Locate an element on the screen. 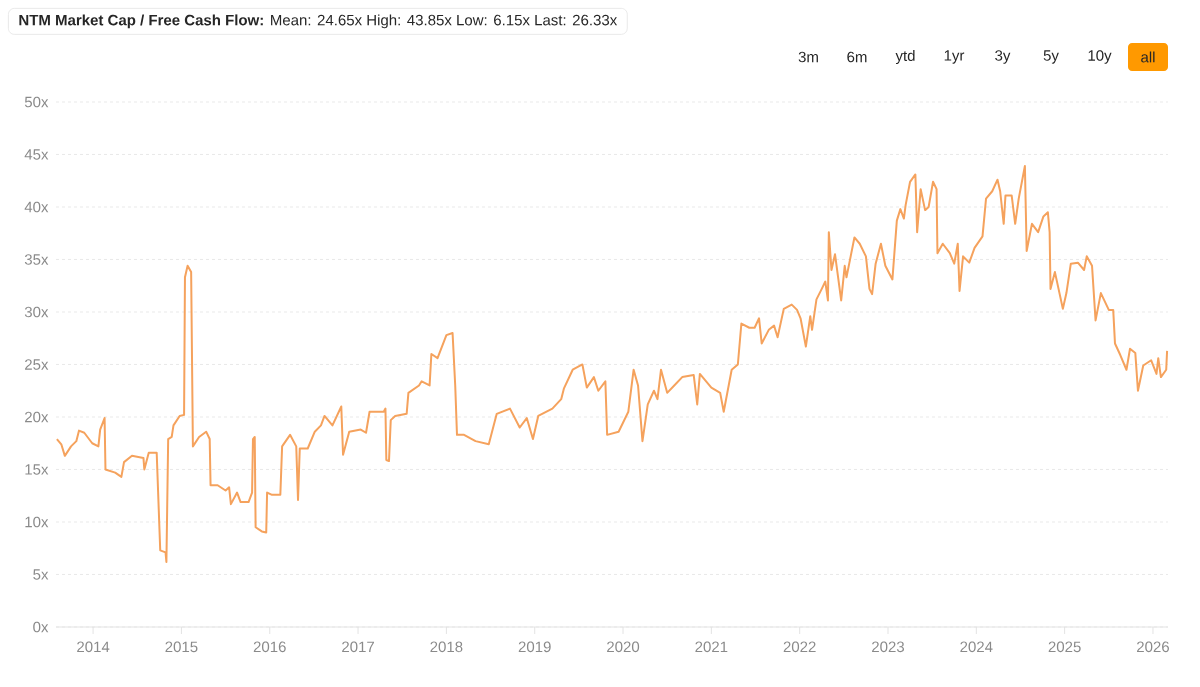 The image size is (1200, 687). x-tick-label: 2024 is located at coordinates (976, 647).